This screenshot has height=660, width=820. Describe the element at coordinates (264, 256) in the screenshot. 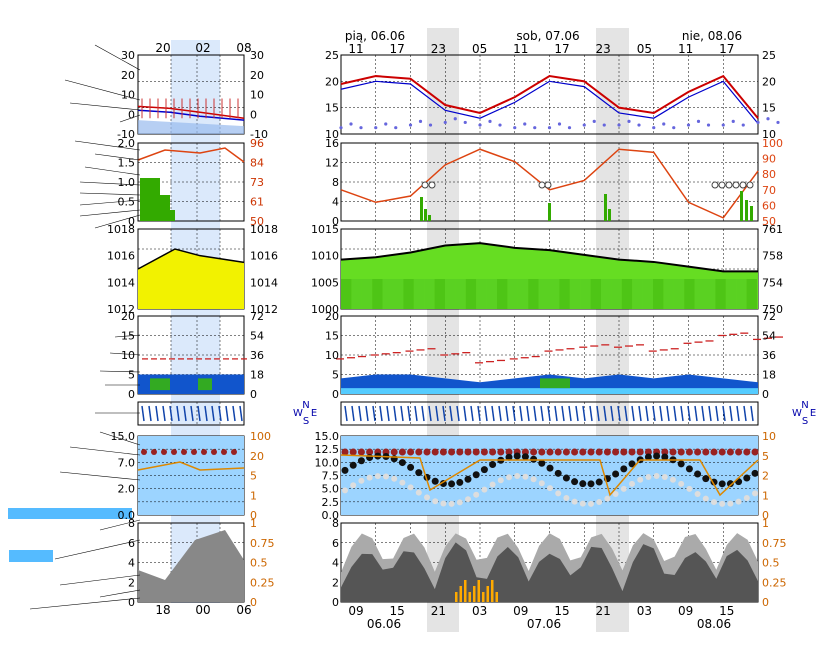

I see `mini-cis-tick-right: 1016` at that location.